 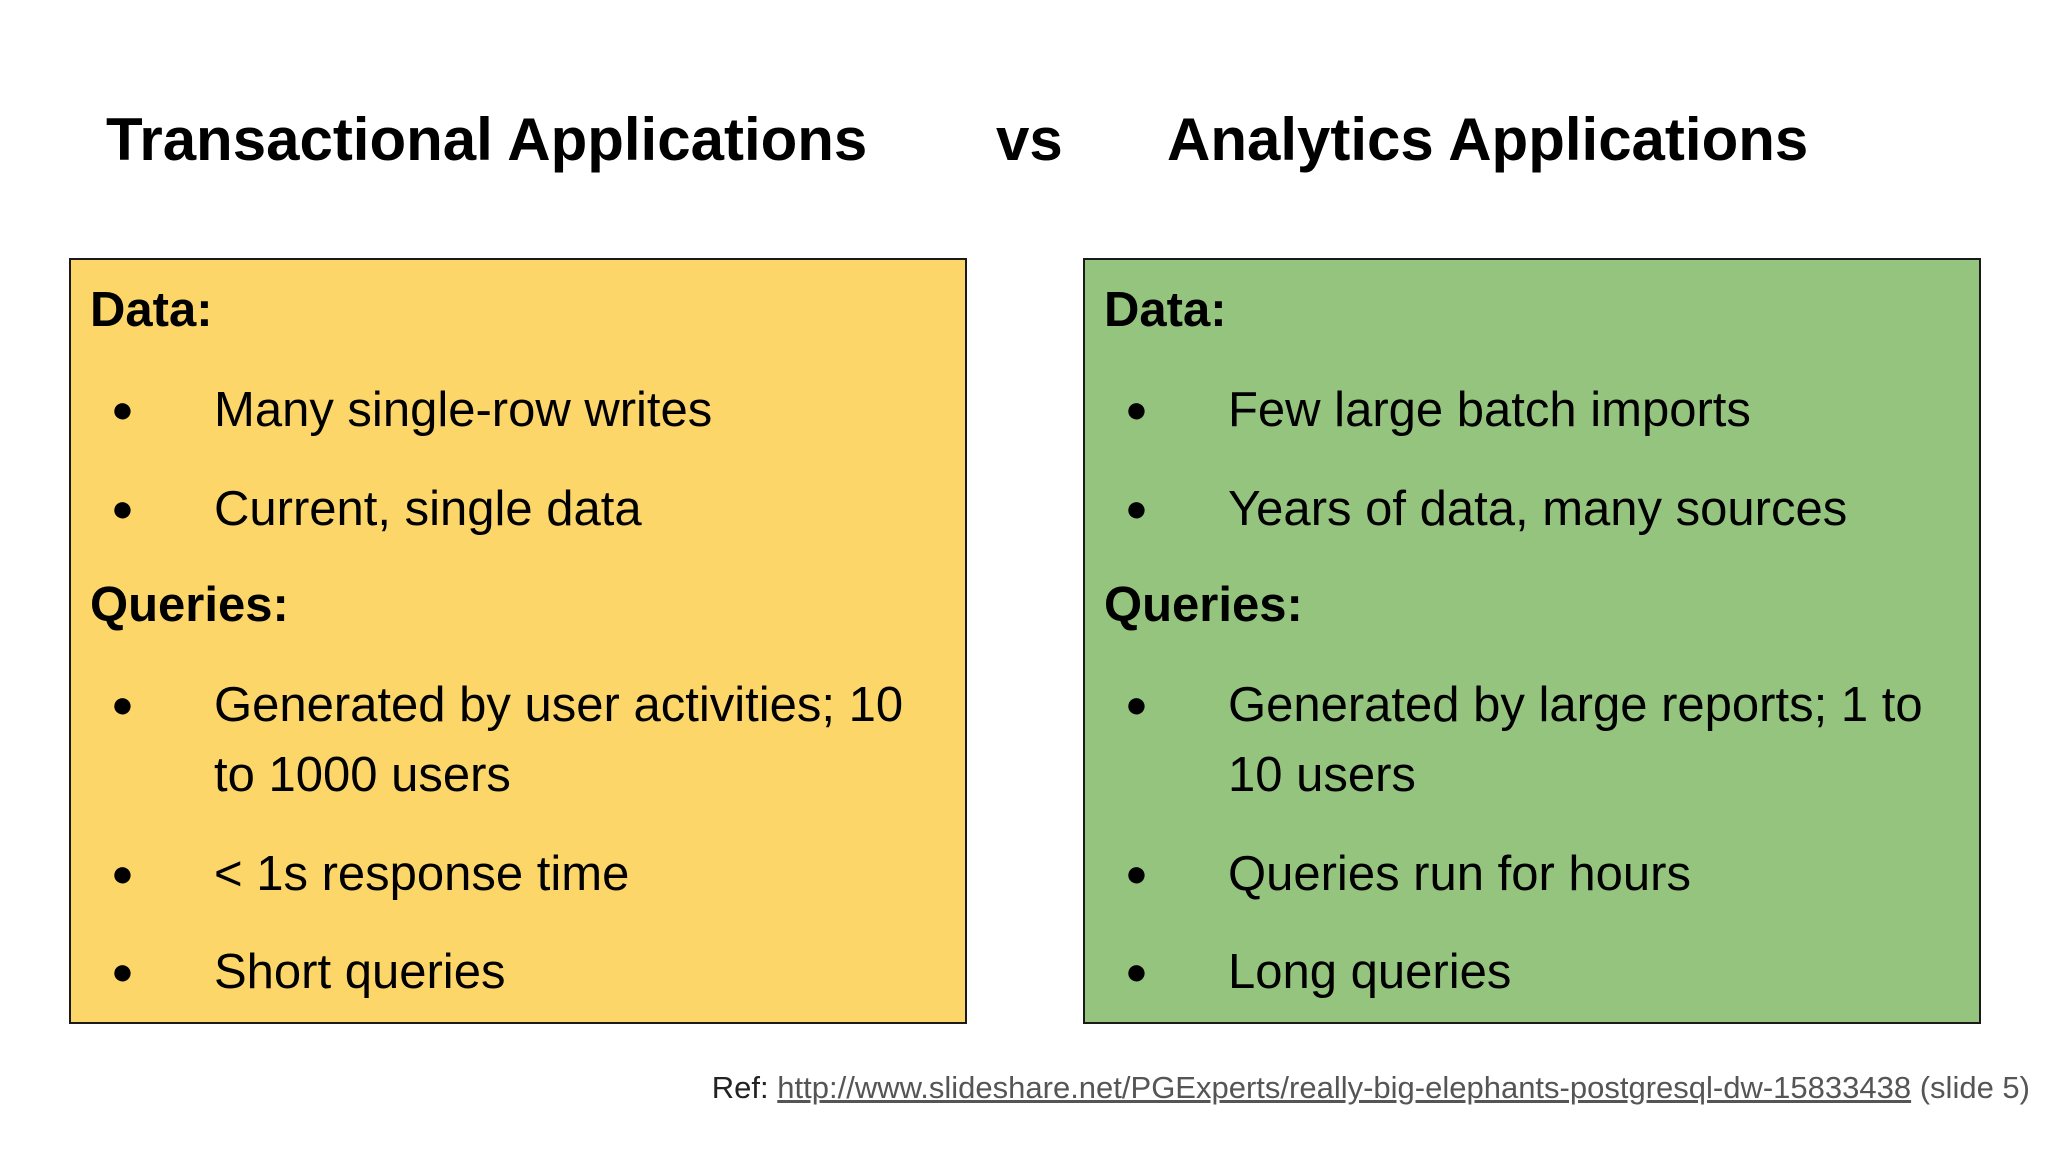 I want to click on title-analytics: Analytics Applications, so click(x=1488, y=139).